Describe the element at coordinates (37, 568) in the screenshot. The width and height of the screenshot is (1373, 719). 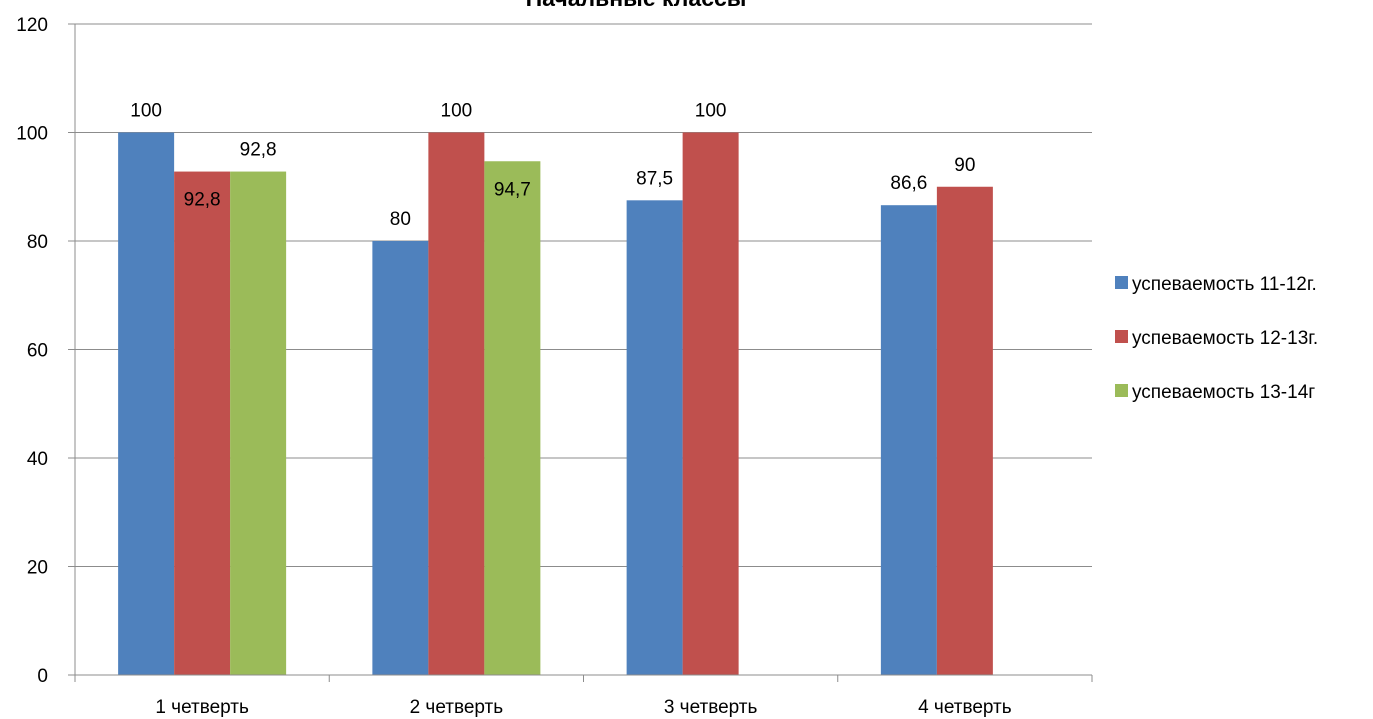
I see `y-tick-label: 20` at that location.